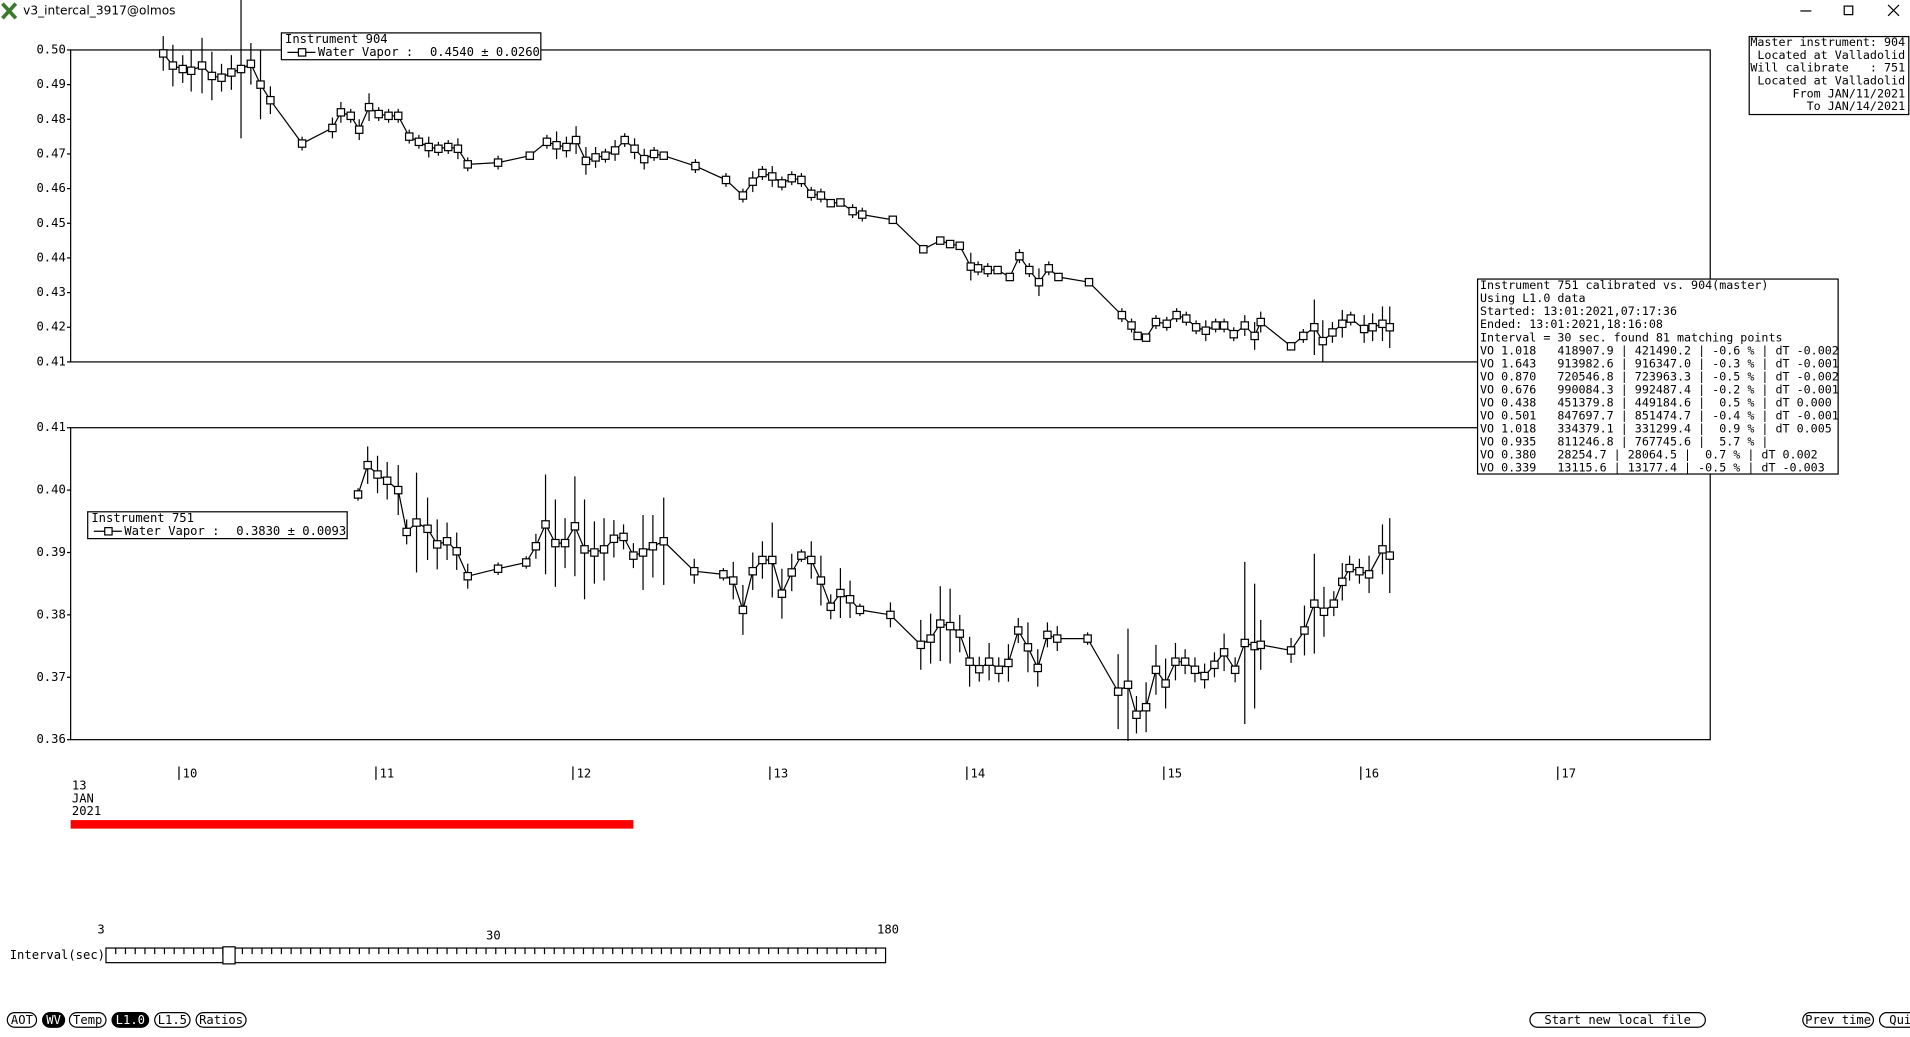 The width and height of the screenshot is (1910, 1037). Describe the element at coordinates (336, 39) in the screenshot. I see `legend-title: Instrument 904` at that location.